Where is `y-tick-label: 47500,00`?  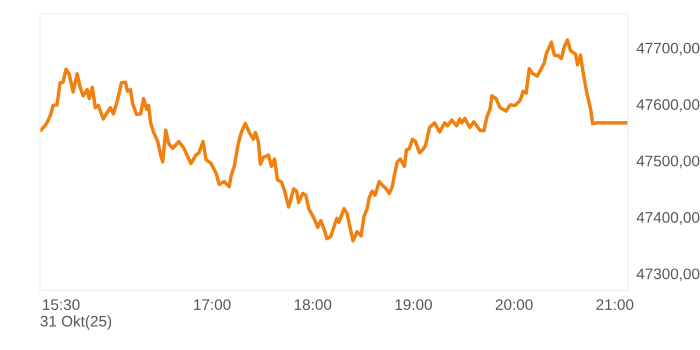
y-tick-label: 47500,00 is located at coordinates (668, 162).